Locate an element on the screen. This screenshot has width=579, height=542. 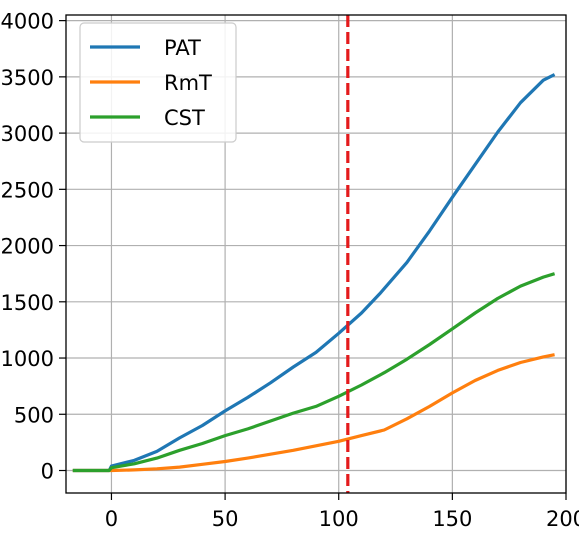
x-tick-label: 150 is located at coordinates (452, 519).